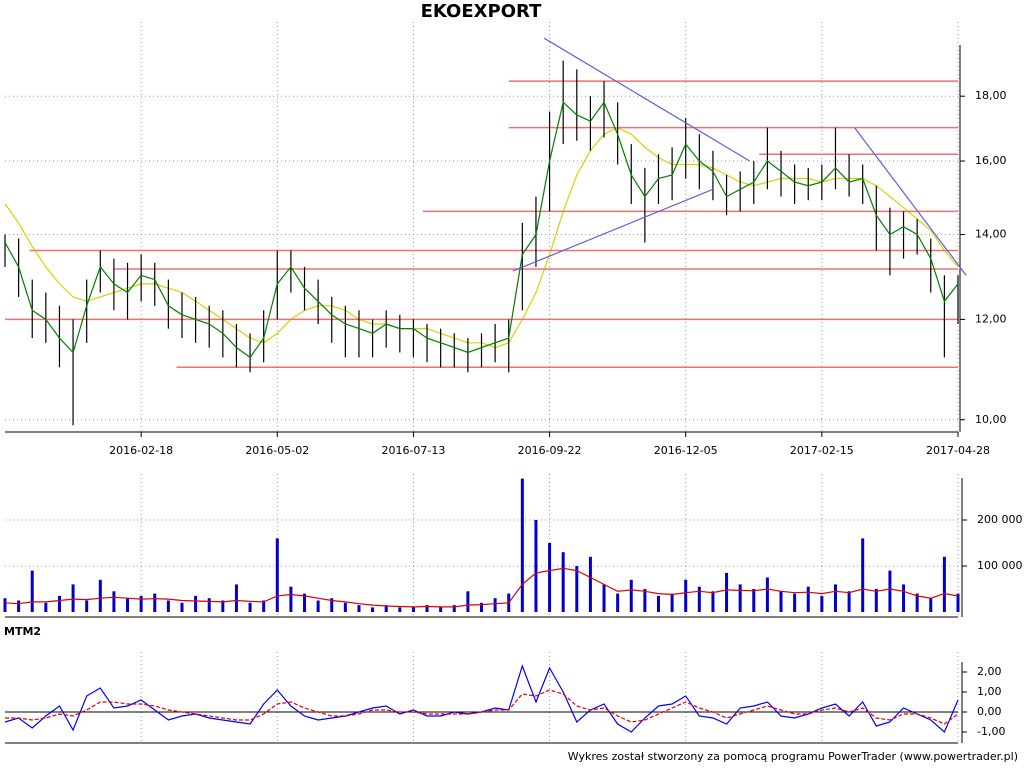  What do you see at coordinates (481, 11) in the screenshot?
I see `chart-title: EKOEXPORT` at bounding box center [481, 11].